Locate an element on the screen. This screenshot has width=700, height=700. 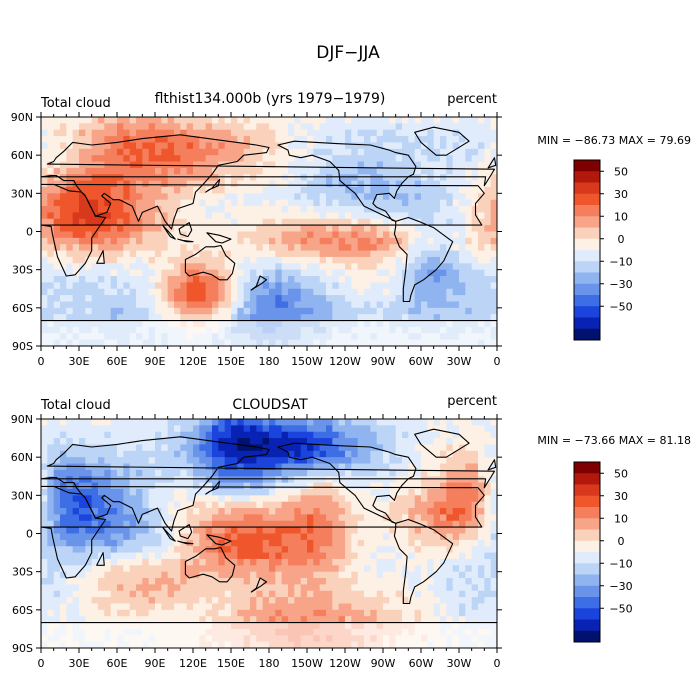
stats-label: MIN = −73.66 MAX = 81.18 is located at coordinates (614, 440).